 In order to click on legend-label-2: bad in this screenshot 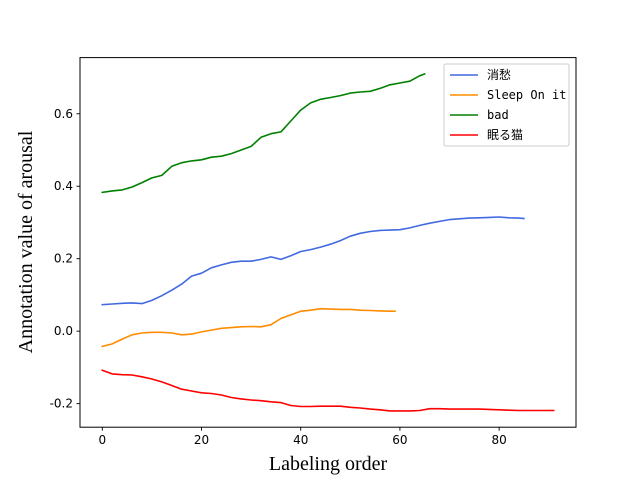, I will do `click(498, 115)`.